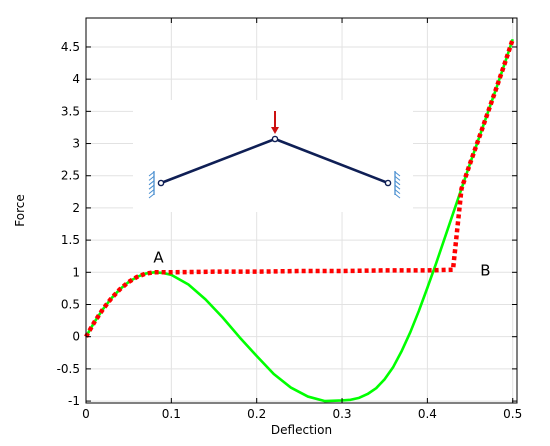  Describe the element at coordinates (161, 183) in the screenshot. I see `left-hinge` at that location.